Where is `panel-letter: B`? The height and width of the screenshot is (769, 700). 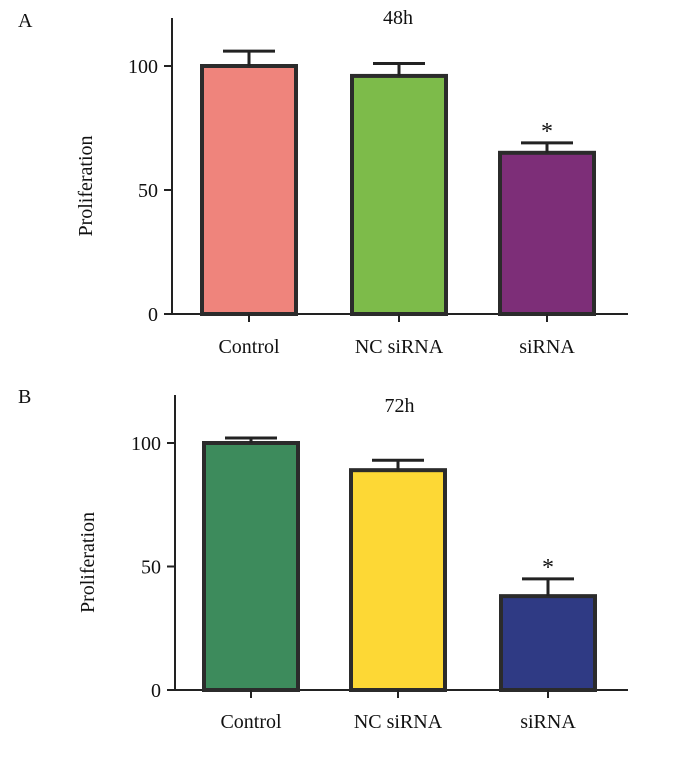
panel-letter: B is located at coordinates (24, 397).